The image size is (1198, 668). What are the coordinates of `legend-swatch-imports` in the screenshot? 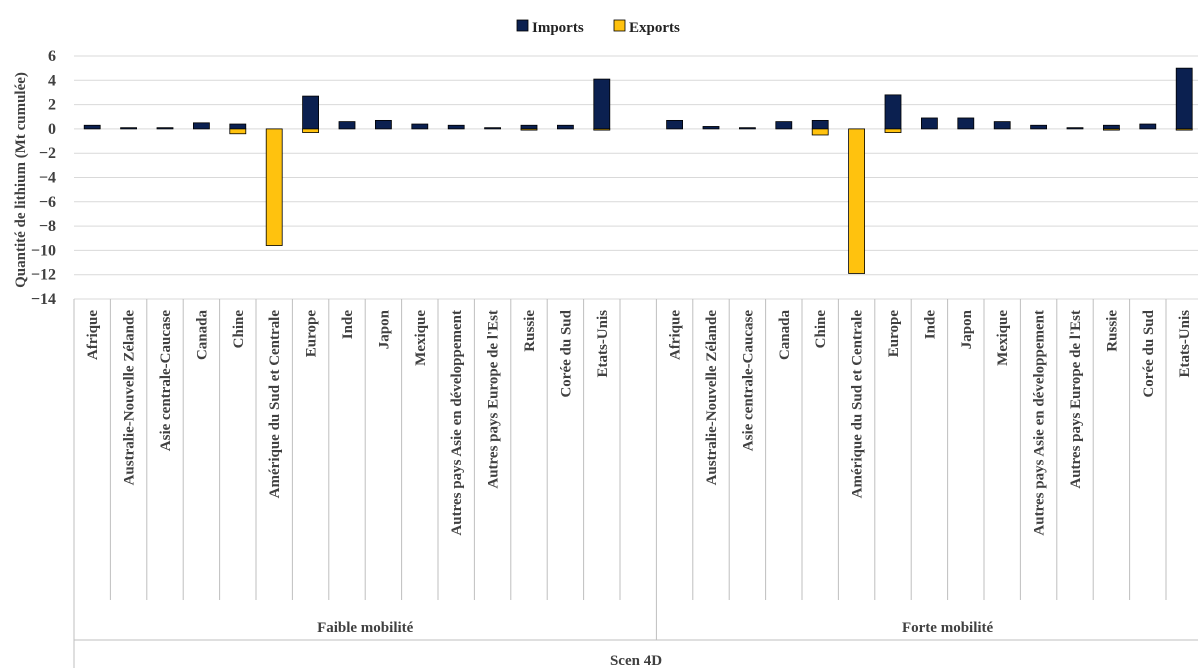 It's located at (522, 25).